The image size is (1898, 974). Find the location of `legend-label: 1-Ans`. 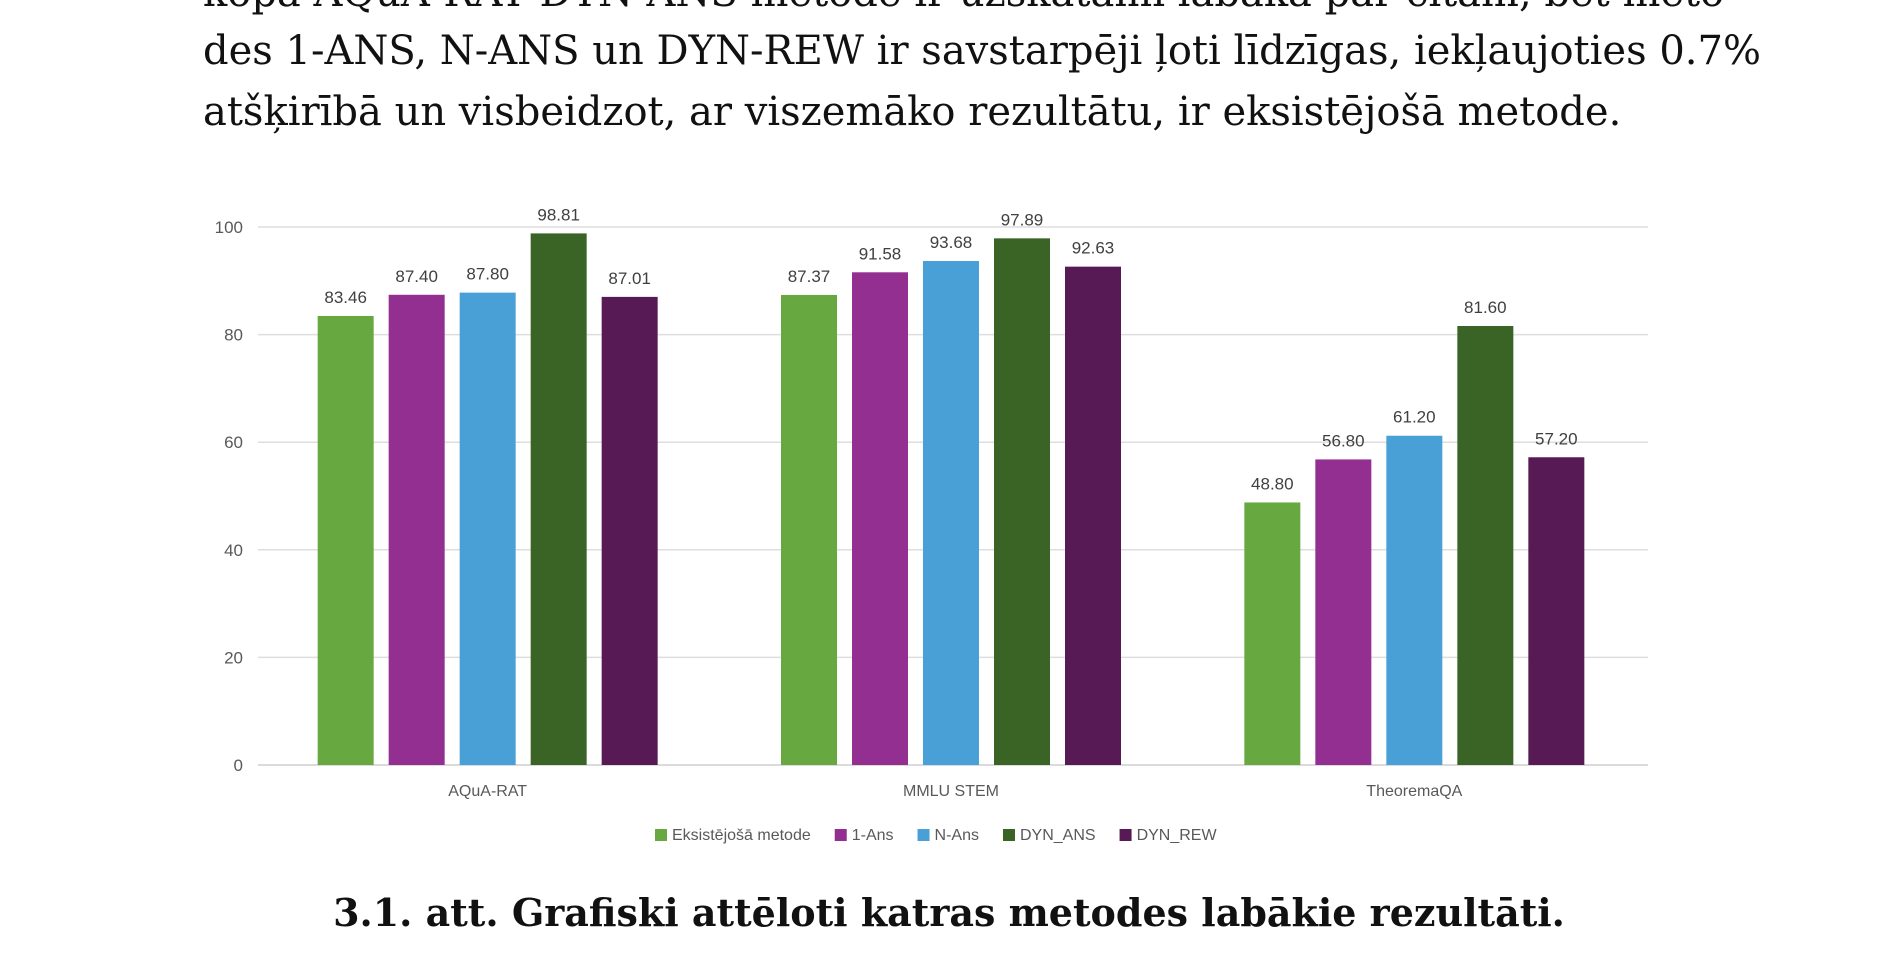

legend-label: 1-Ans is located at coordinates (873, 835).